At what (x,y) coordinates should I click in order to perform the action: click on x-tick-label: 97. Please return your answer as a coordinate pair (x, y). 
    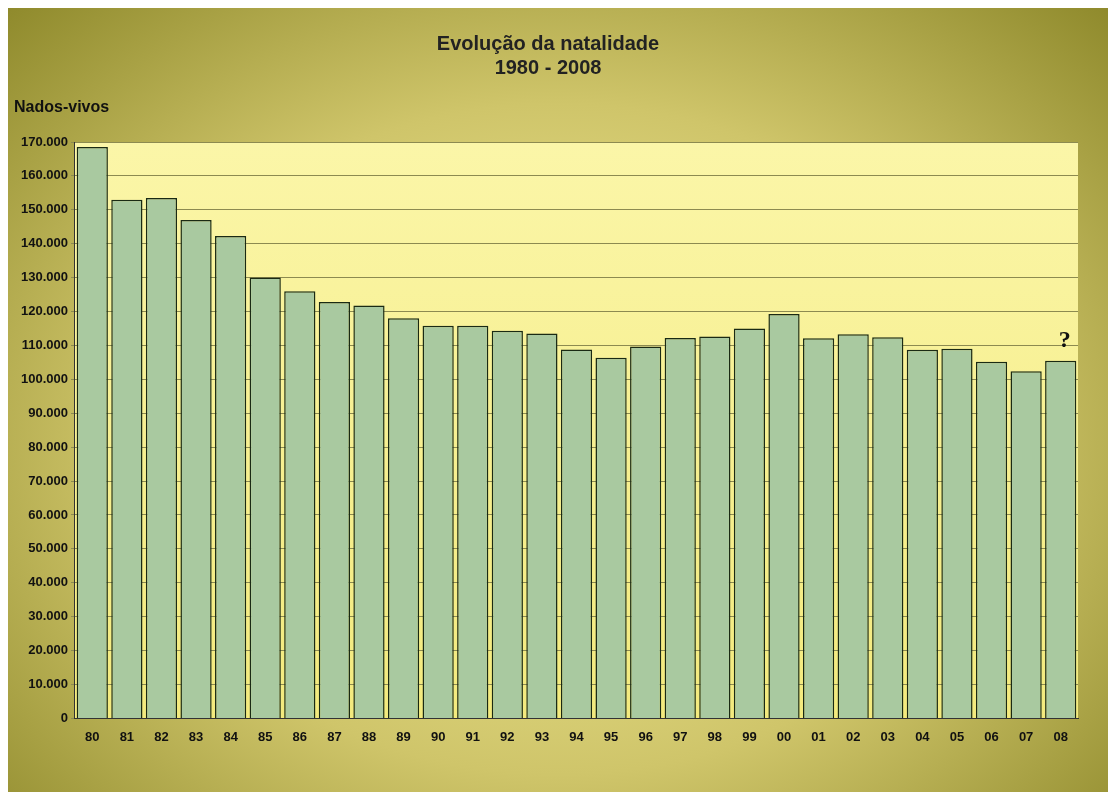
    Looking at the image, I should click on (680, 736).